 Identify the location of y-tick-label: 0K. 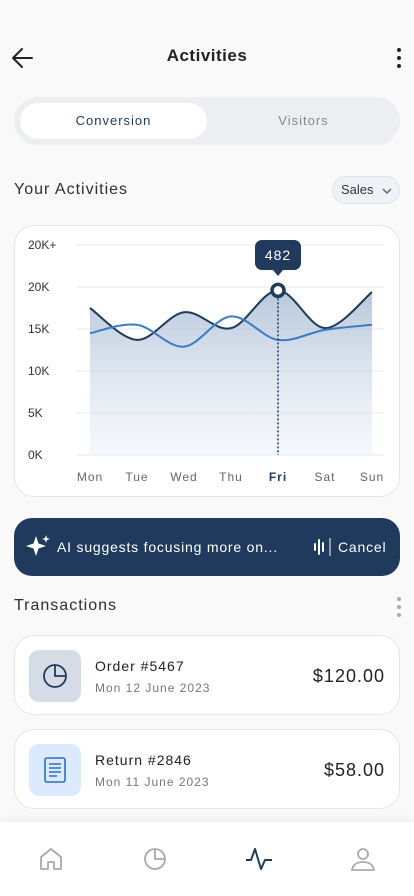
(35, 455).